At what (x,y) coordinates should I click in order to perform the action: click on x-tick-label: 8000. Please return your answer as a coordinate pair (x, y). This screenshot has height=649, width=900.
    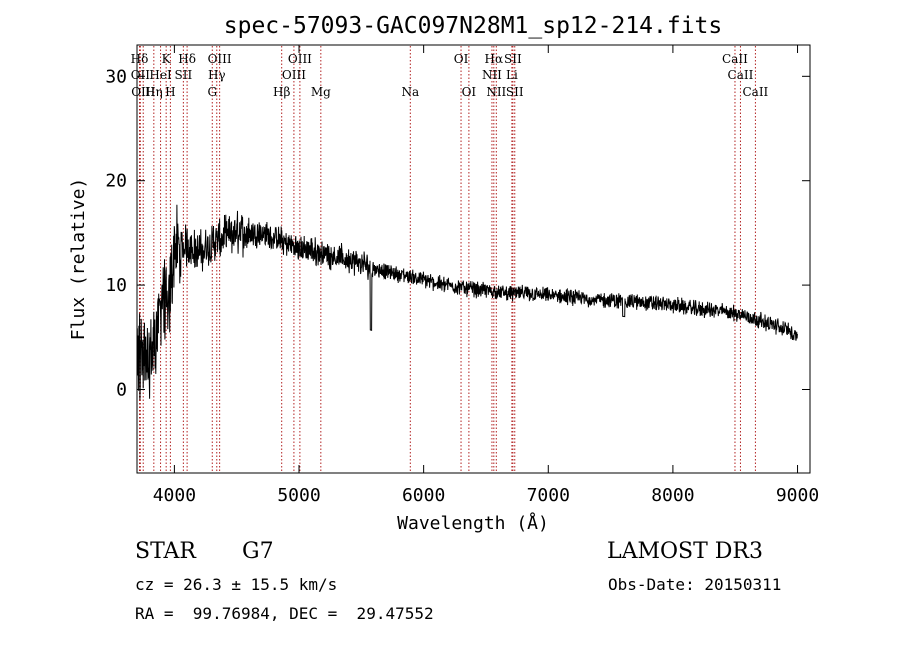
    Looking at the image, I should click on (672, 495).